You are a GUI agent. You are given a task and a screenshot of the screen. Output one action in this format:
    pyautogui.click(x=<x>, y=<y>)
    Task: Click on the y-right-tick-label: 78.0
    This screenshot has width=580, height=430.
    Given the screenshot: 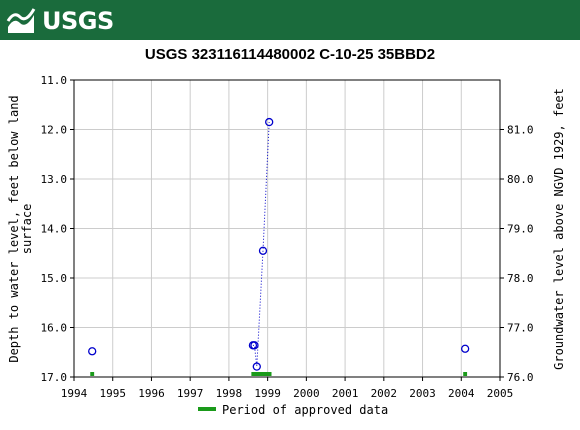 What is the action you would take?
    pyautogui.click(x=520, y=278)
    